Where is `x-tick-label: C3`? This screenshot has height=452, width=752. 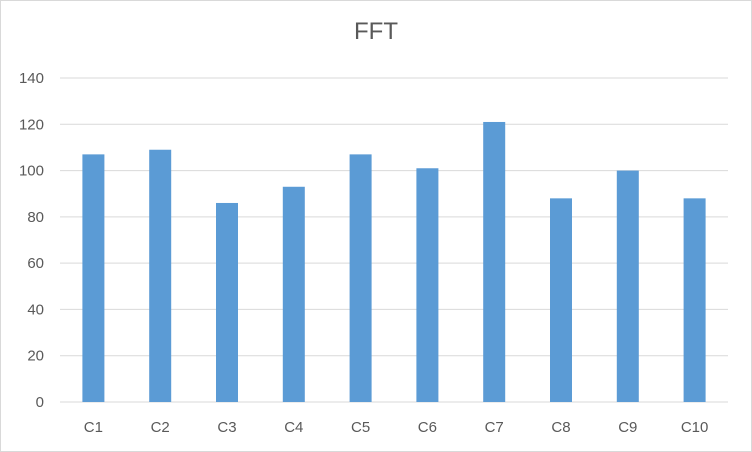 x-tick-label: C3 is located at coordinates (226, 427).